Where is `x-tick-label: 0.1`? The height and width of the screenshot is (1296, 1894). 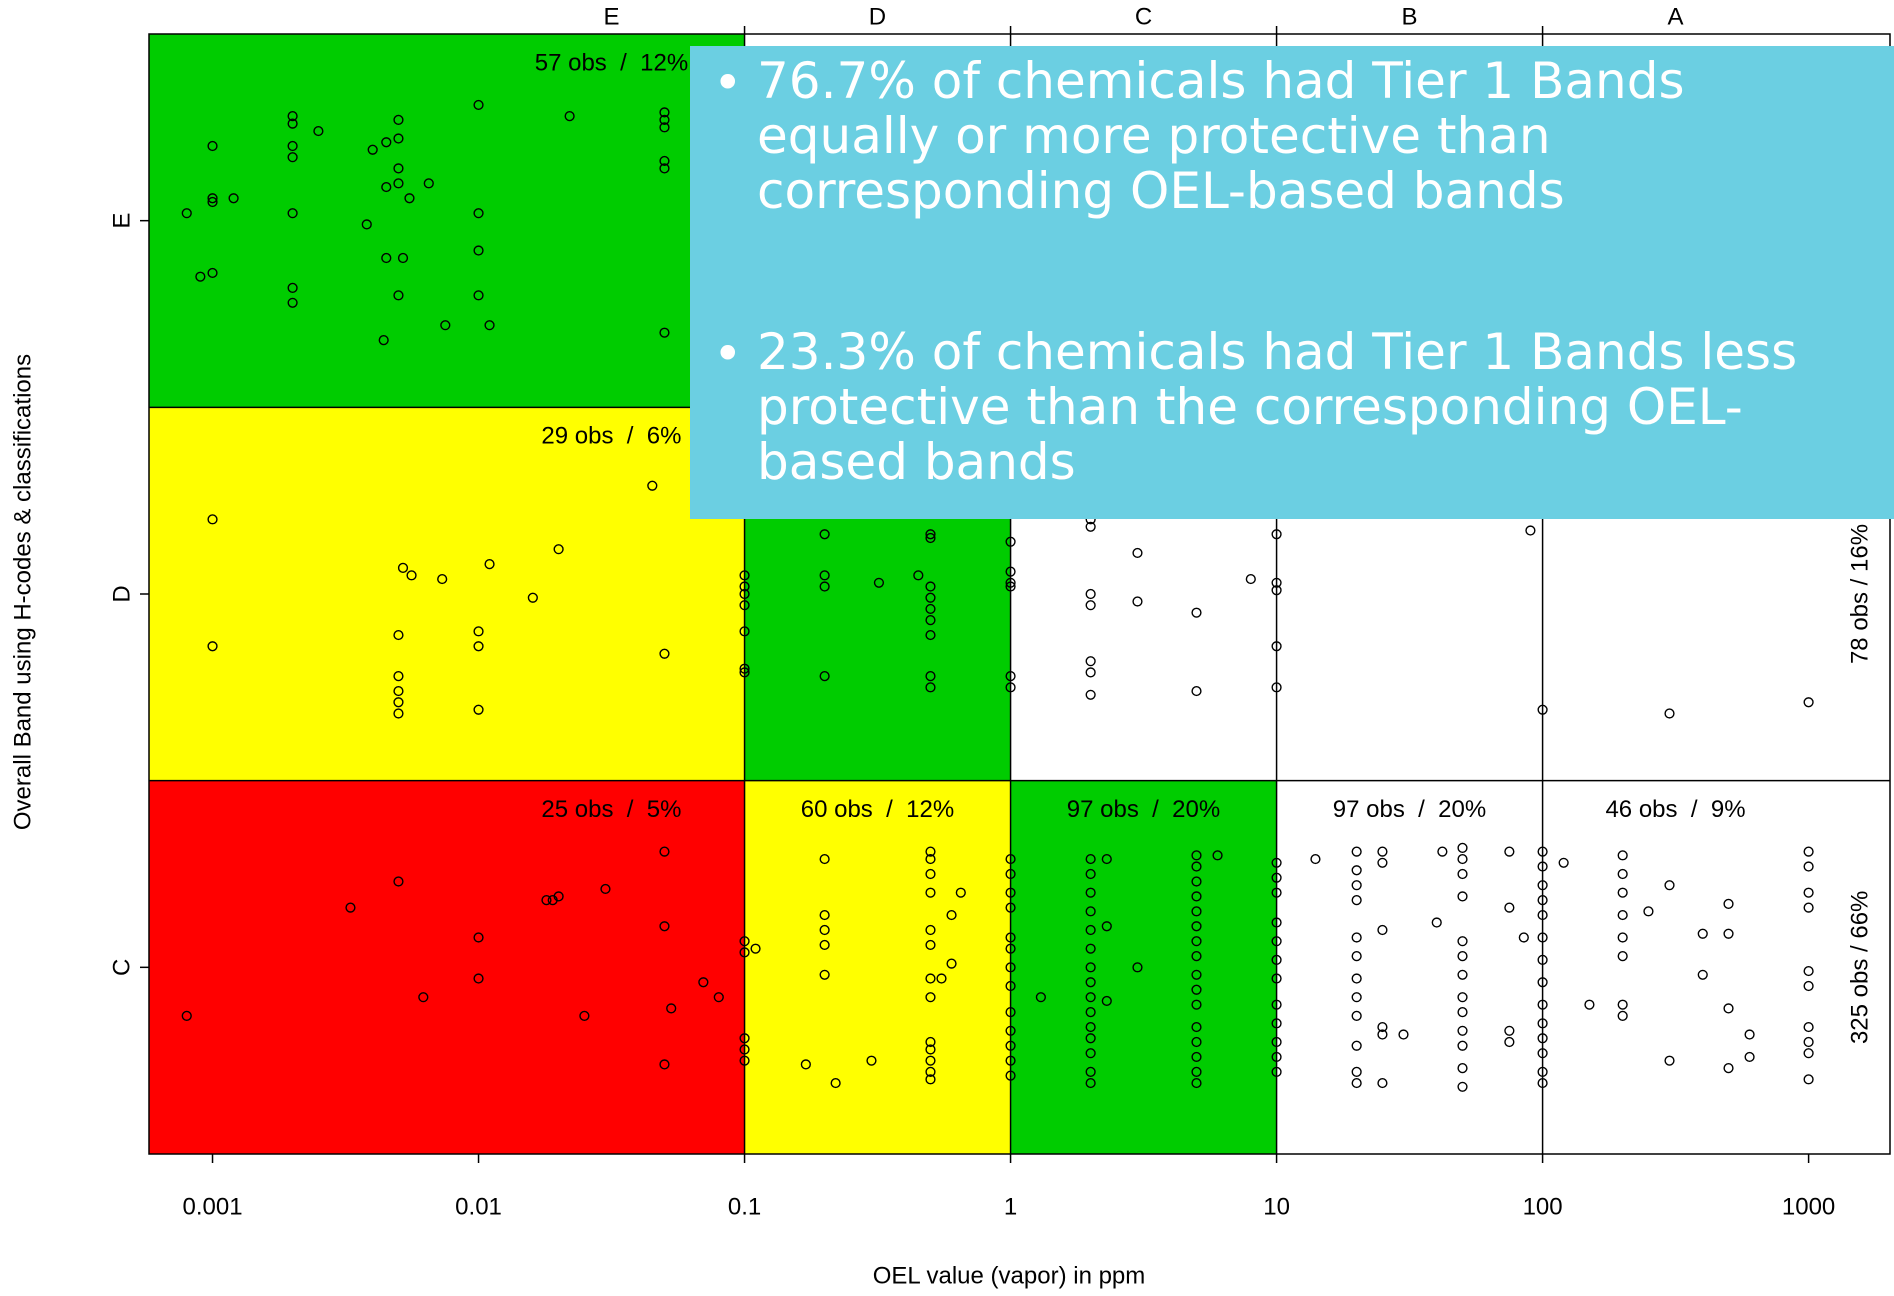 x-tick-label: 0.1 is located at coordinates (744, 1206).